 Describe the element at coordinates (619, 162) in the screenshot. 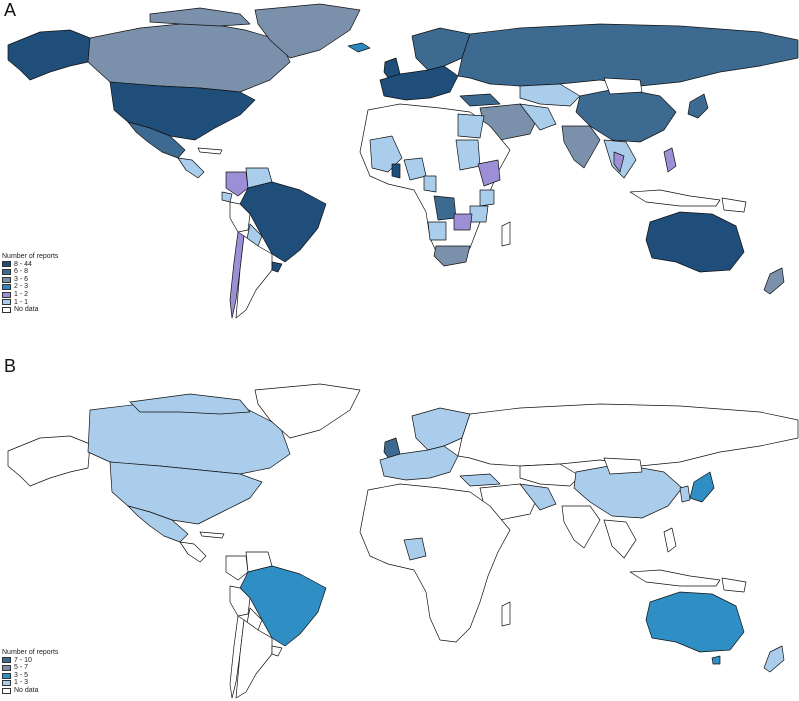

I see `region-thailand` at that location.